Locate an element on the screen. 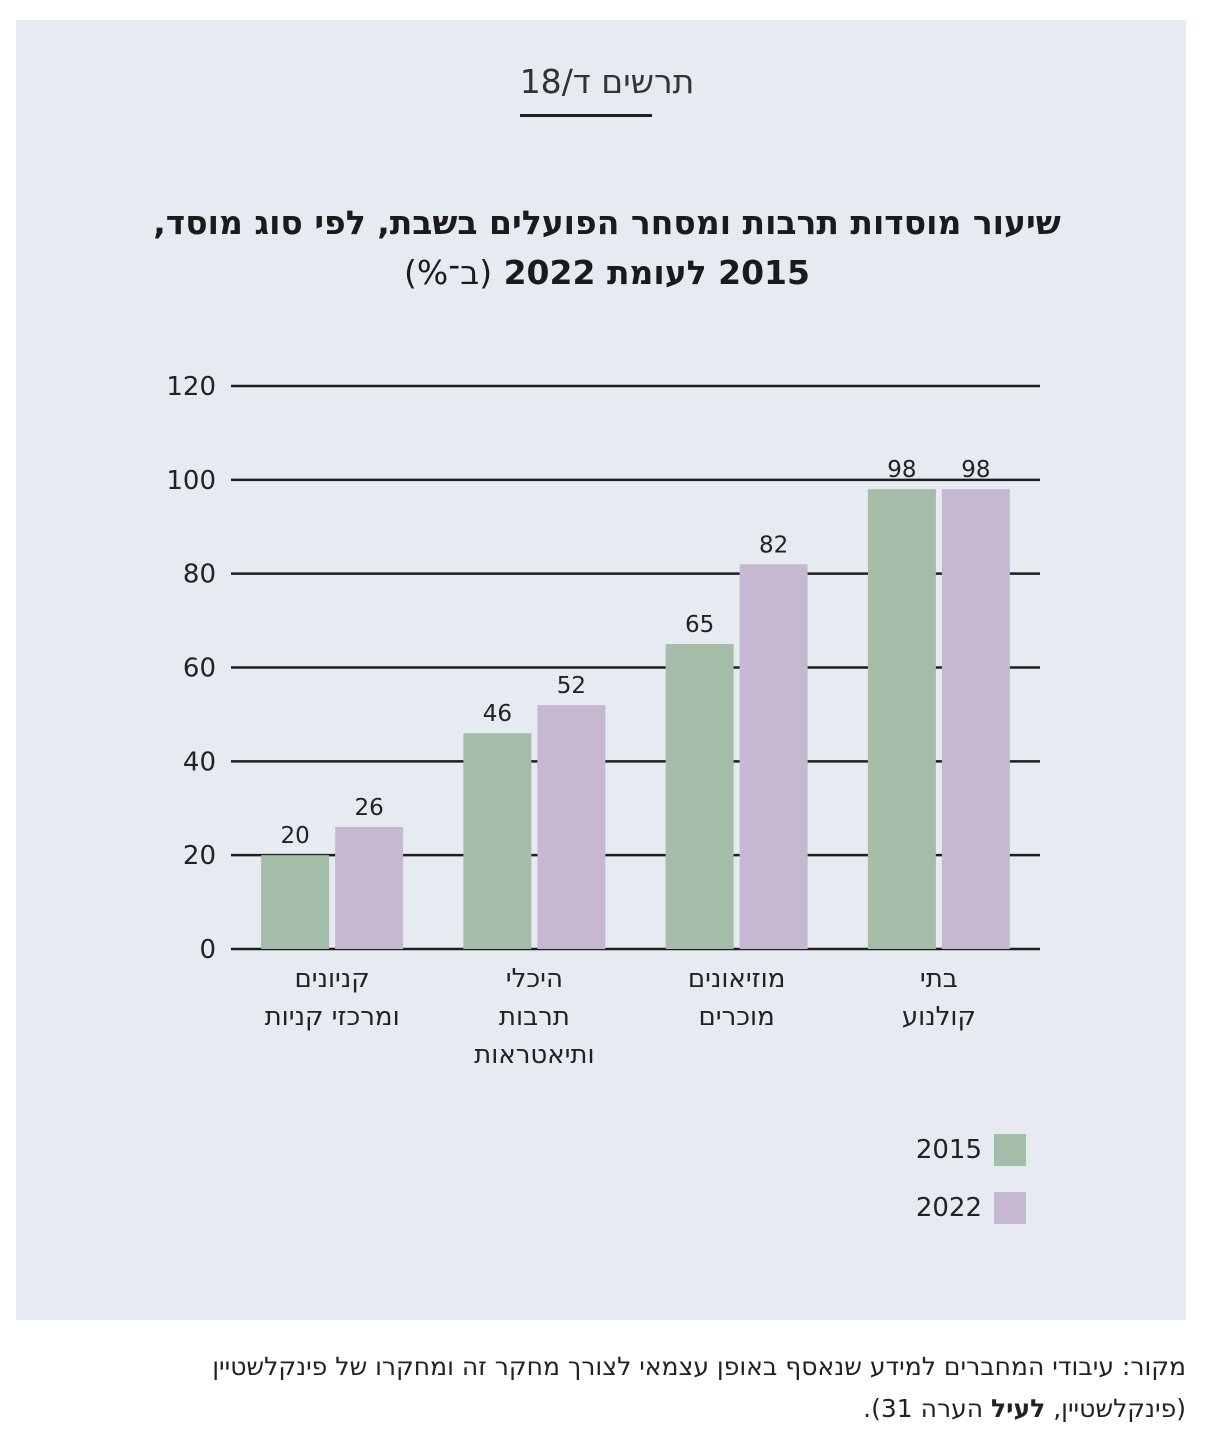  category-label-line: קולנוע is located at coordinates (938, 1017).